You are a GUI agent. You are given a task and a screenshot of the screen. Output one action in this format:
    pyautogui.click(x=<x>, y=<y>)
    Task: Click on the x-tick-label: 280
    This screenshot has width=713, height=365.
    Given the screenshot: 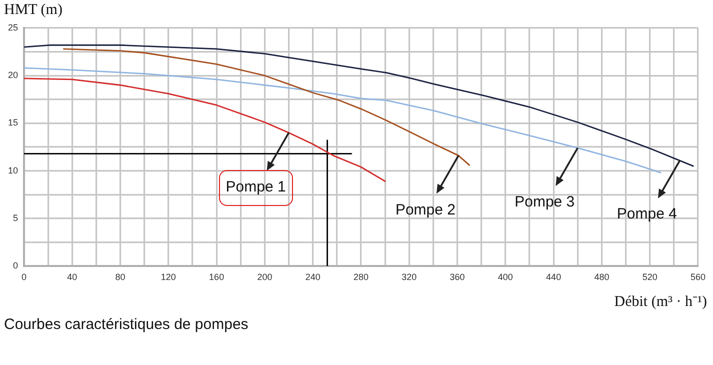 What is the action you would take?
    pyautogui.click(x=361, y=277)
    